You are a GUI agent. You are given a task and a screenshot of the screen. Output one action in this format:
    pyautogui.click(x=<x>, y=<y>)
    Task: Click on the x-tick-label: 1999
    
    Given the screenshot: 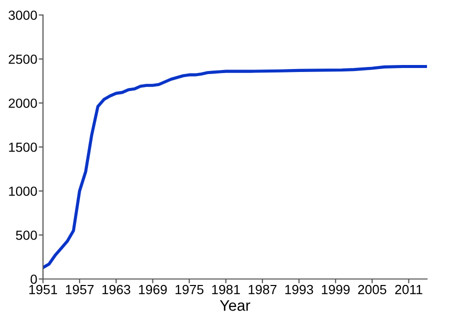 What is the action you would take?
    pyautogui.click(x=336, y=289)
    